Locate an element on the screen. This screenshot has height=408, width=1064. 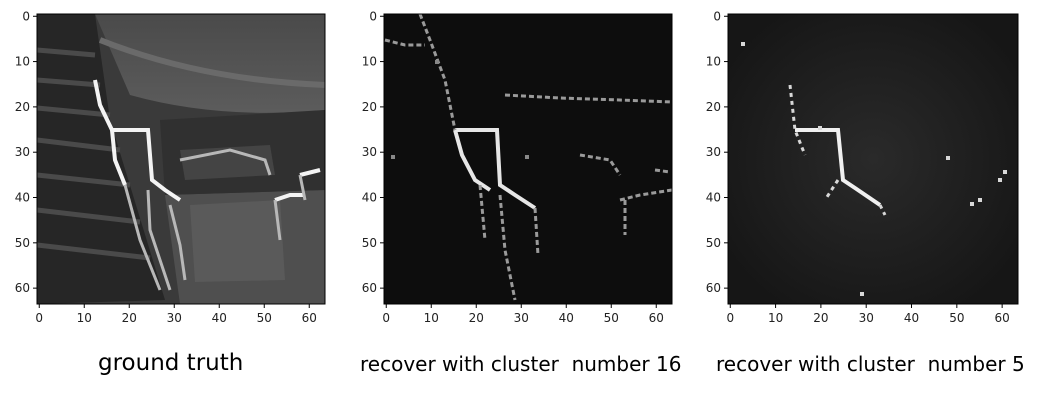
caption-cluster-5: recover with cluster number 5 is located at coordinates (870, 364).